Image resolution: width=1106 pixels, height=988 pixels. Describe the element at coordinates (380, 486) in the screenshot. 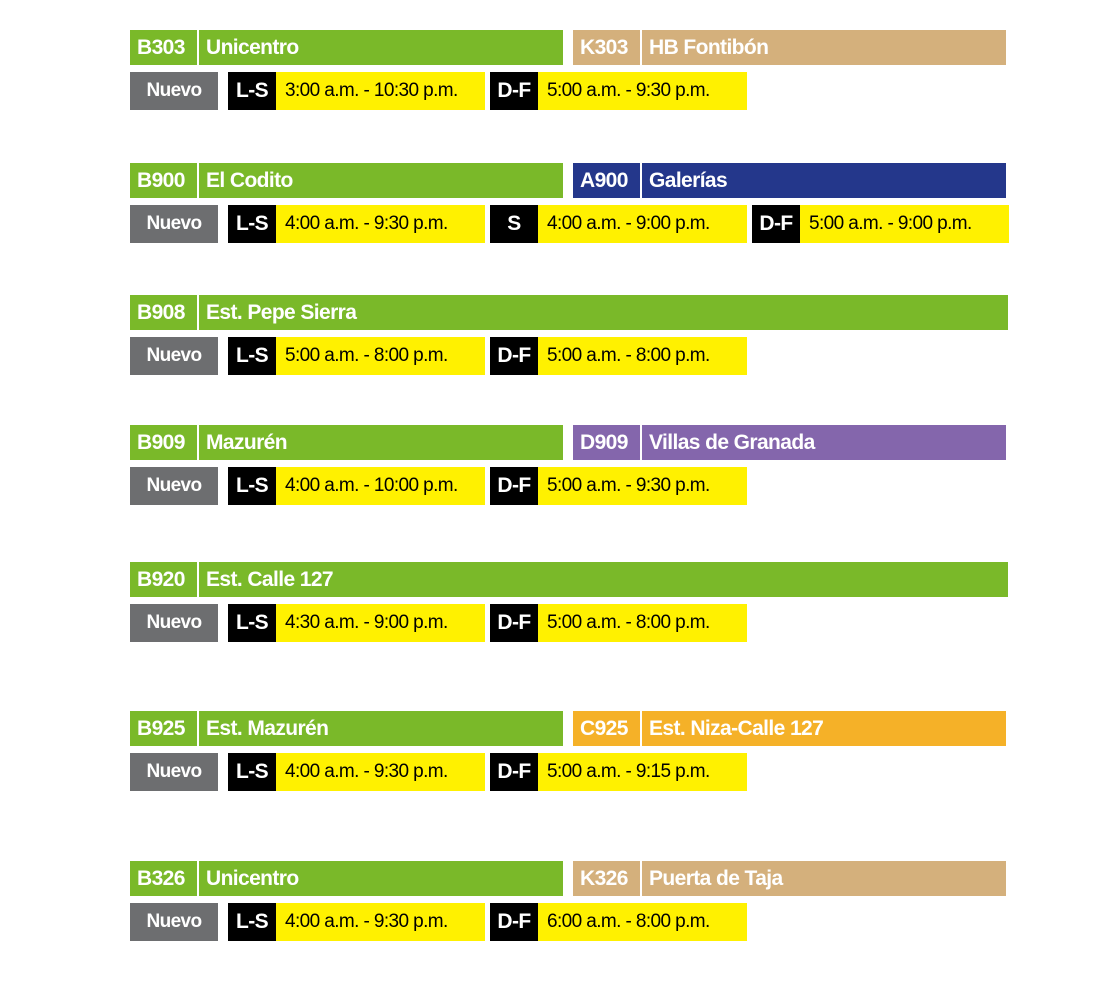

I see `hours: 4:00 a.m. - 10:00 p.m.` at that location.